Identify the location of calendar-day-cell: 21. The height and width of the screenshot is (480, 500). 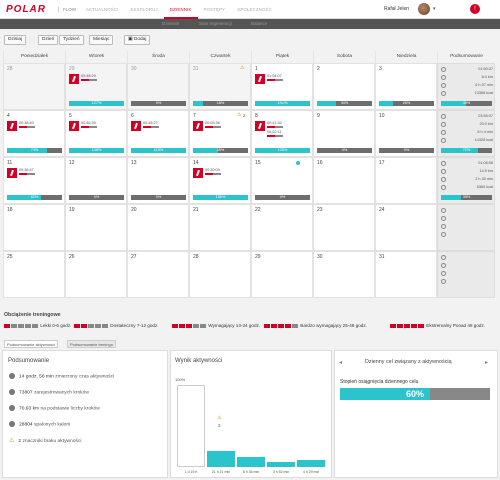
(220, 227).